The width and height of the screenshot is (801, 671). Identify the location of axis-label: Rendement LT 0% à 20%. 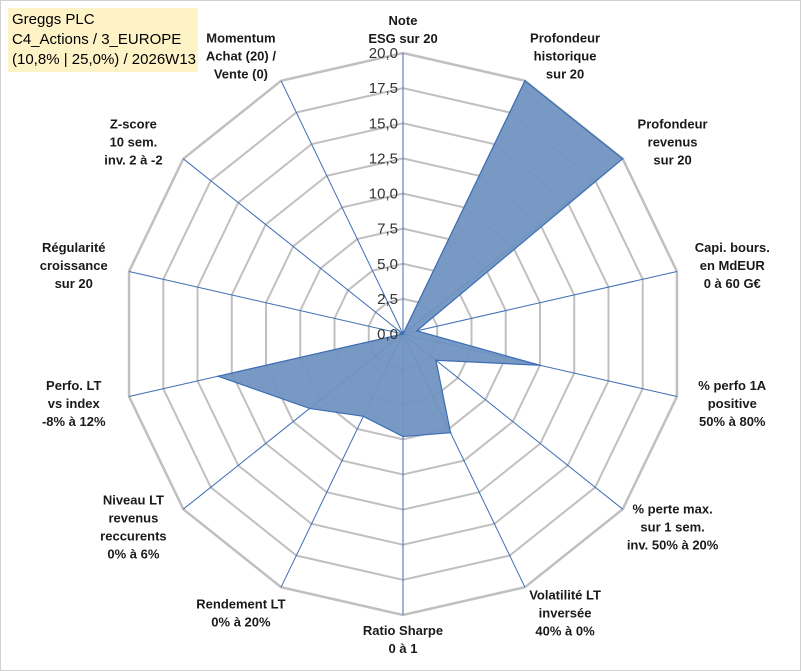
(240, 612).